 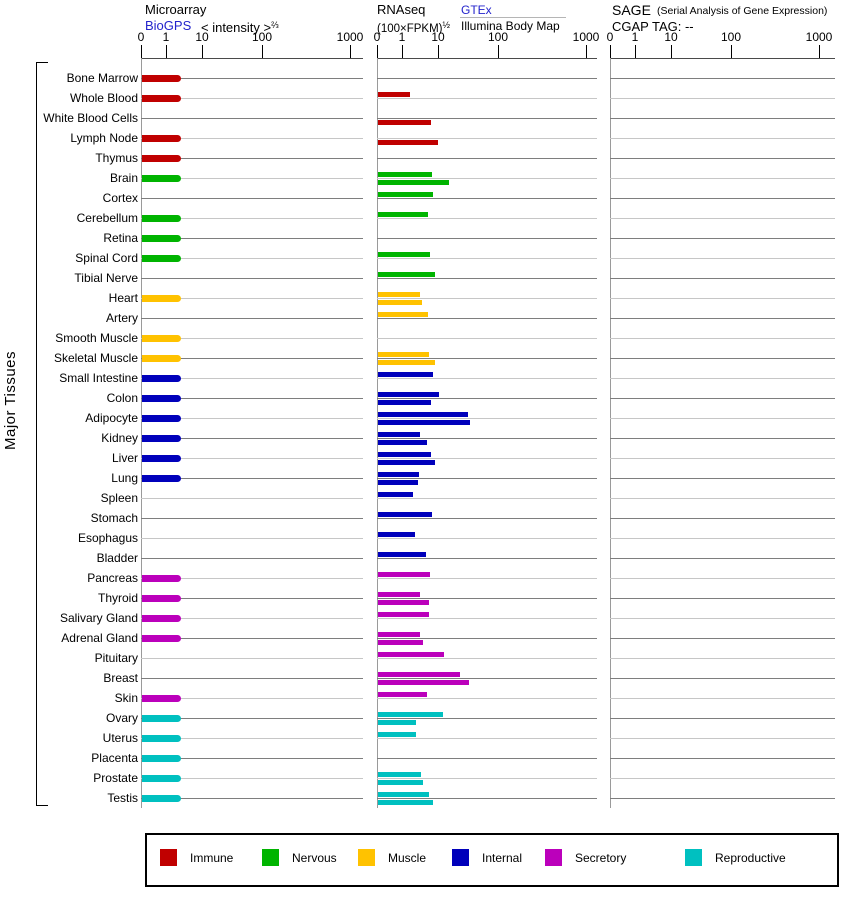 I want to click on gtex-link: GTEx, so click(x=476, y=10).